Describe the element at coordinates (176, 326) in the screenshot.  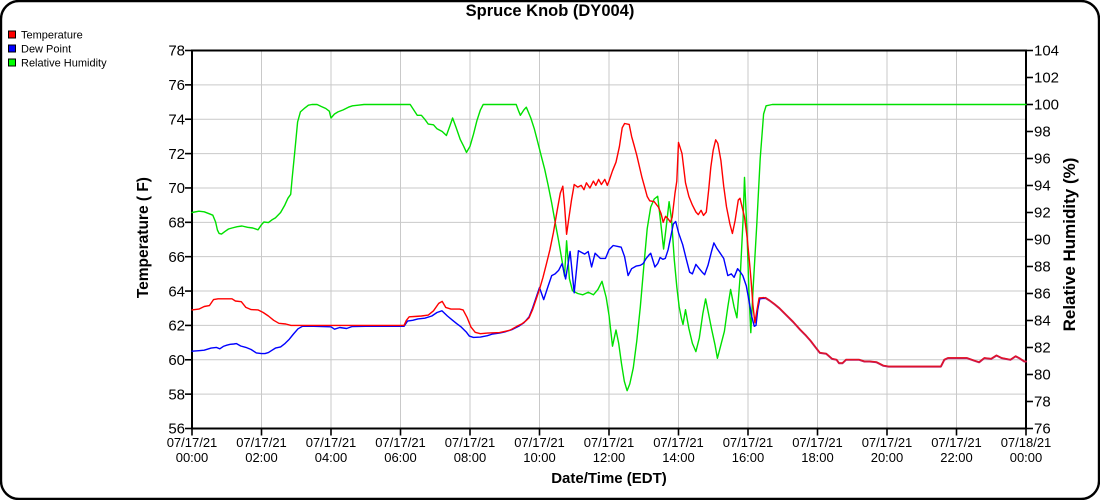
I see `svg-text: 62` at that location.